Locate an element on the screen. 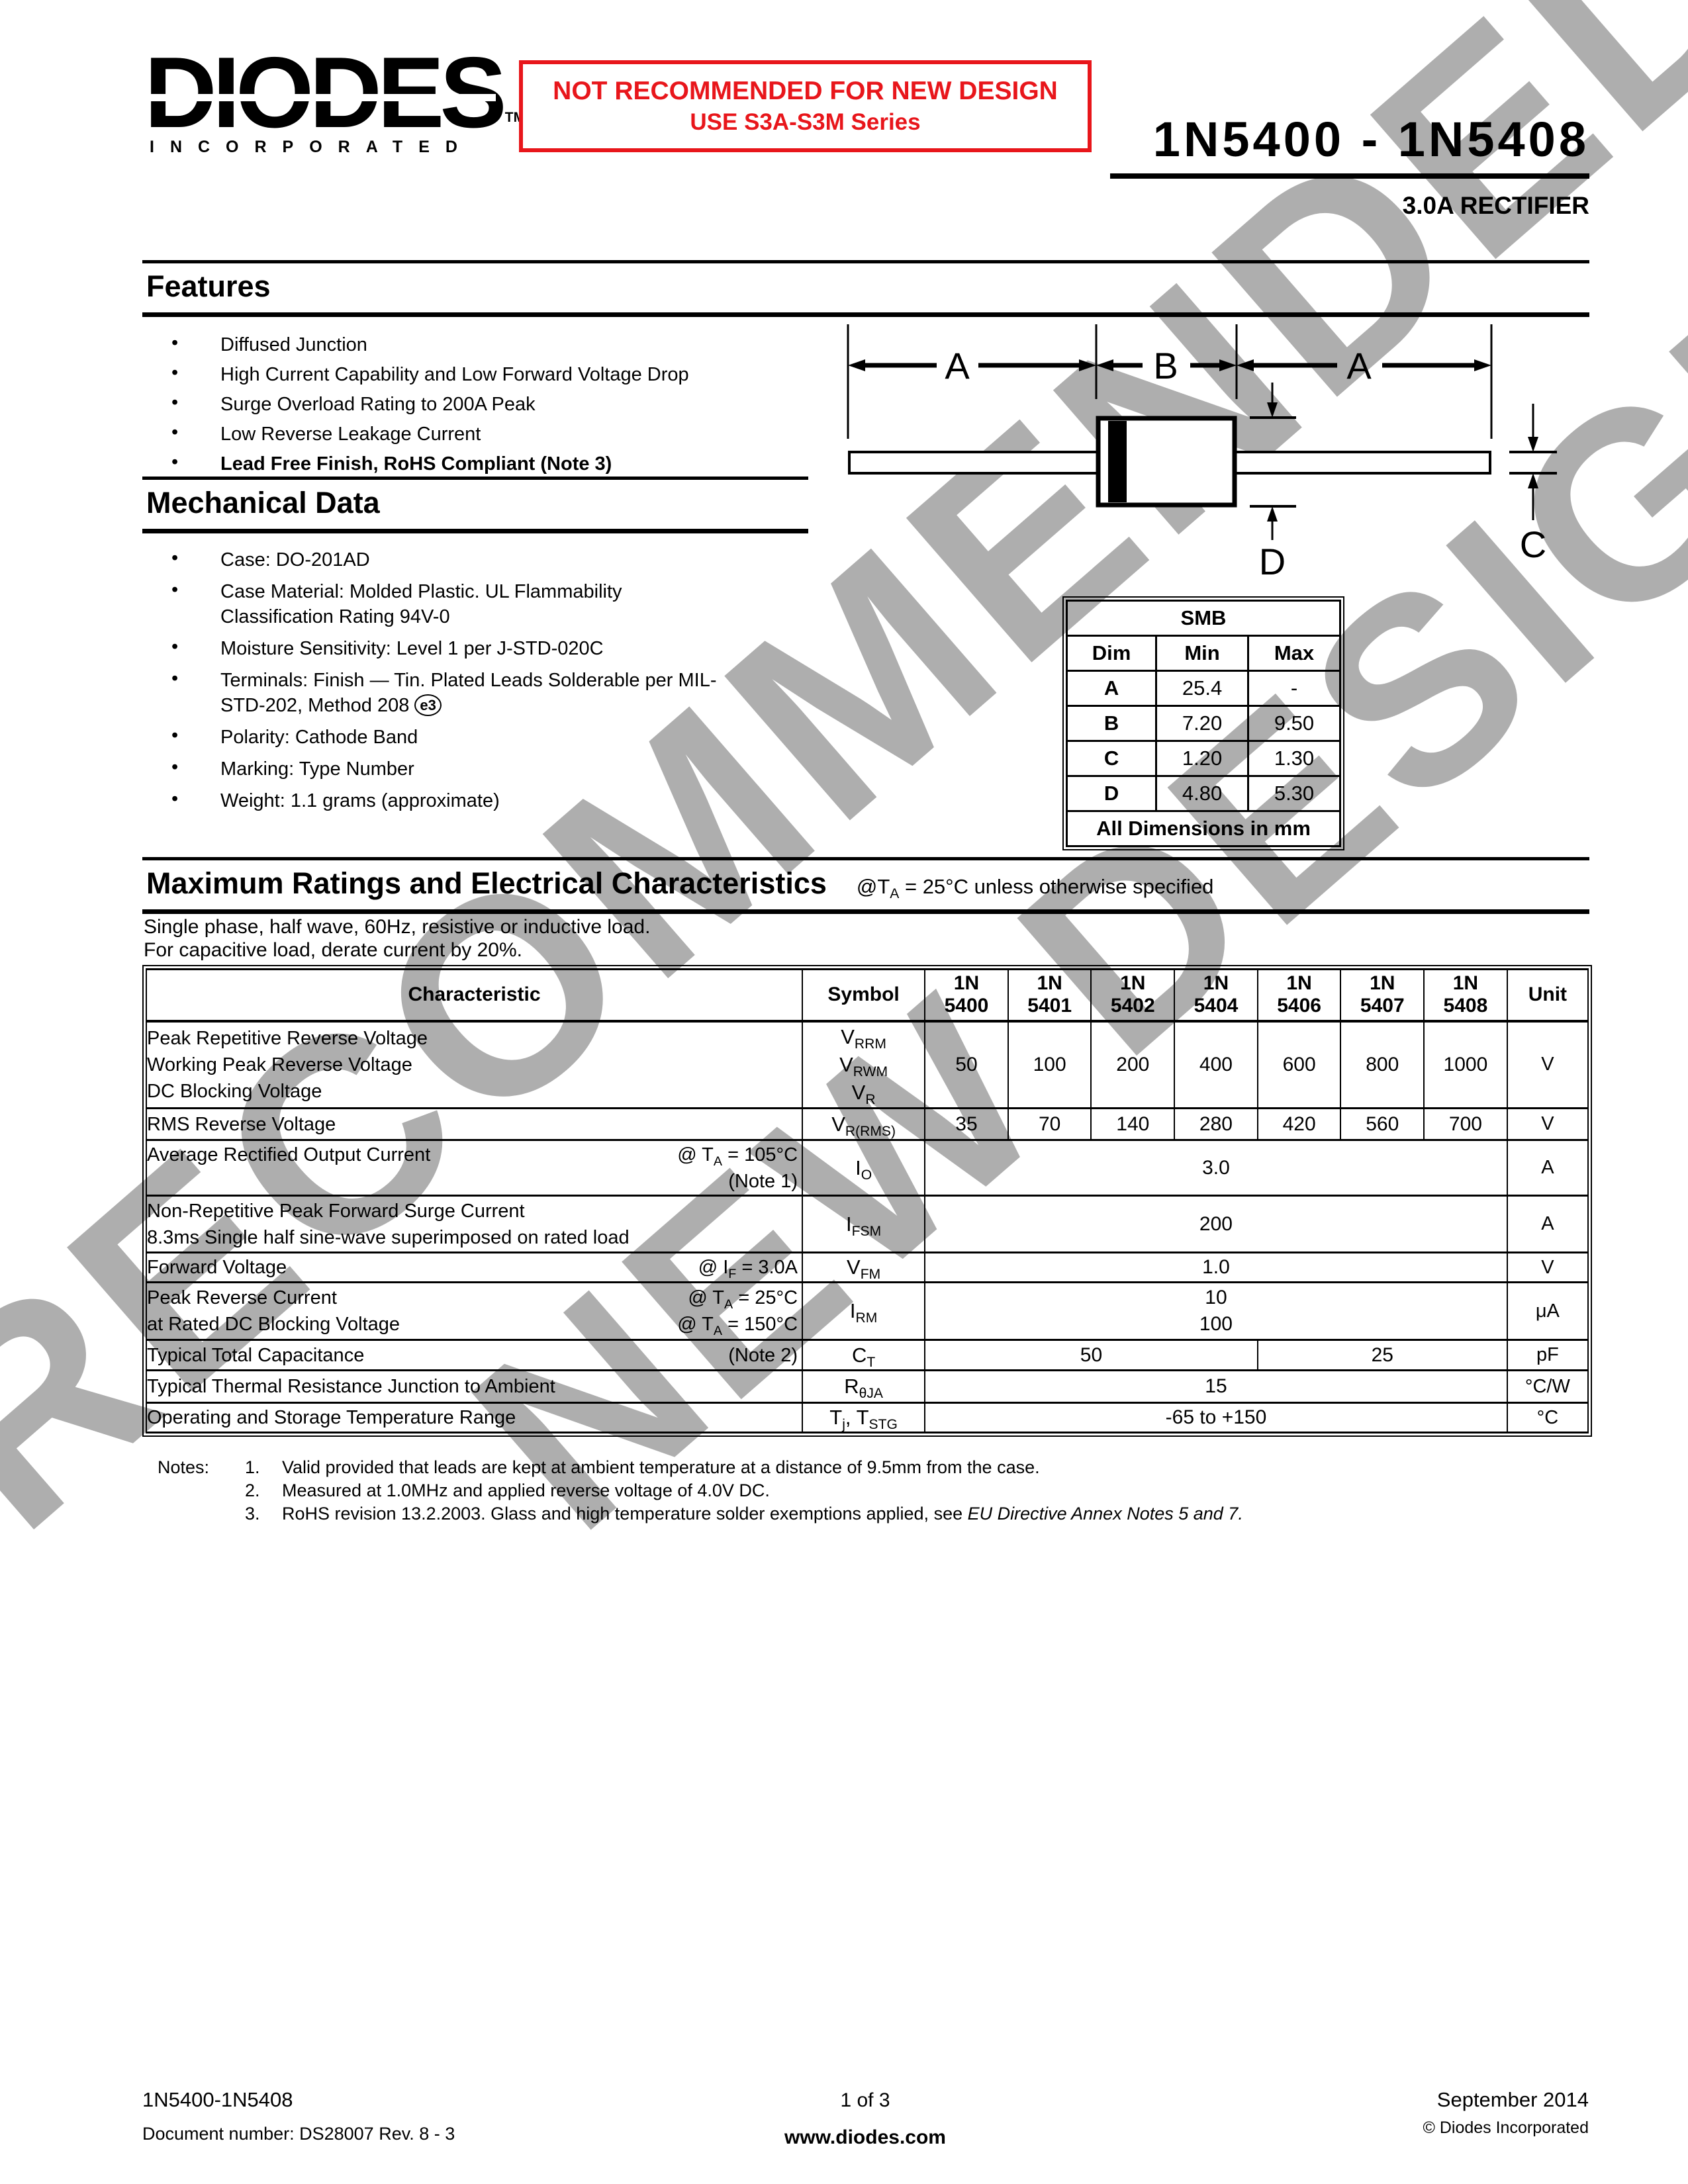  characteristic-line: DC Blocking Voltage is located at coordinates (234, 1091).